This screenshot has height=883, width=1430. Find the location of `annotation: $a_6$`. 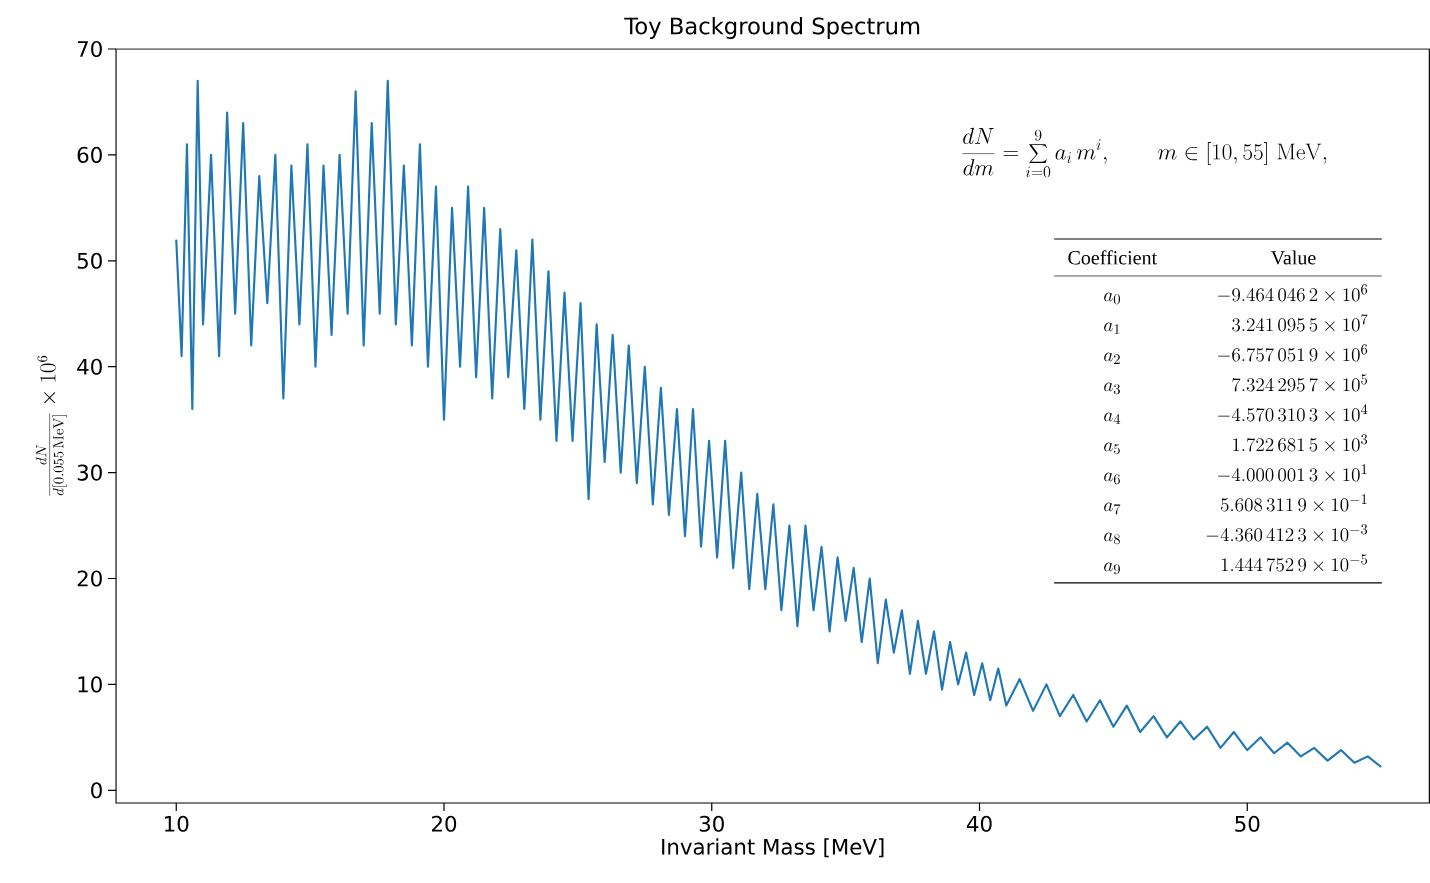

annotation: $a_6$ is located at coordinates (1112, 478).